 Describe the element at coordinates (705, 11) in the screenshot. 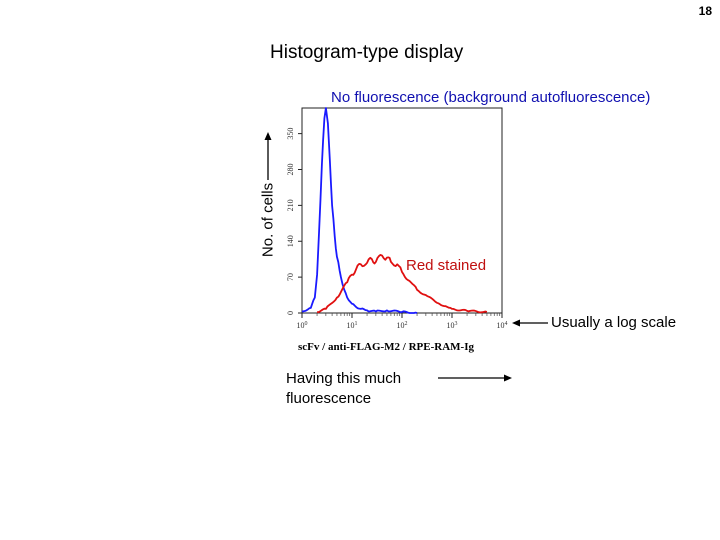

I see `slide-number: 18` at that location.